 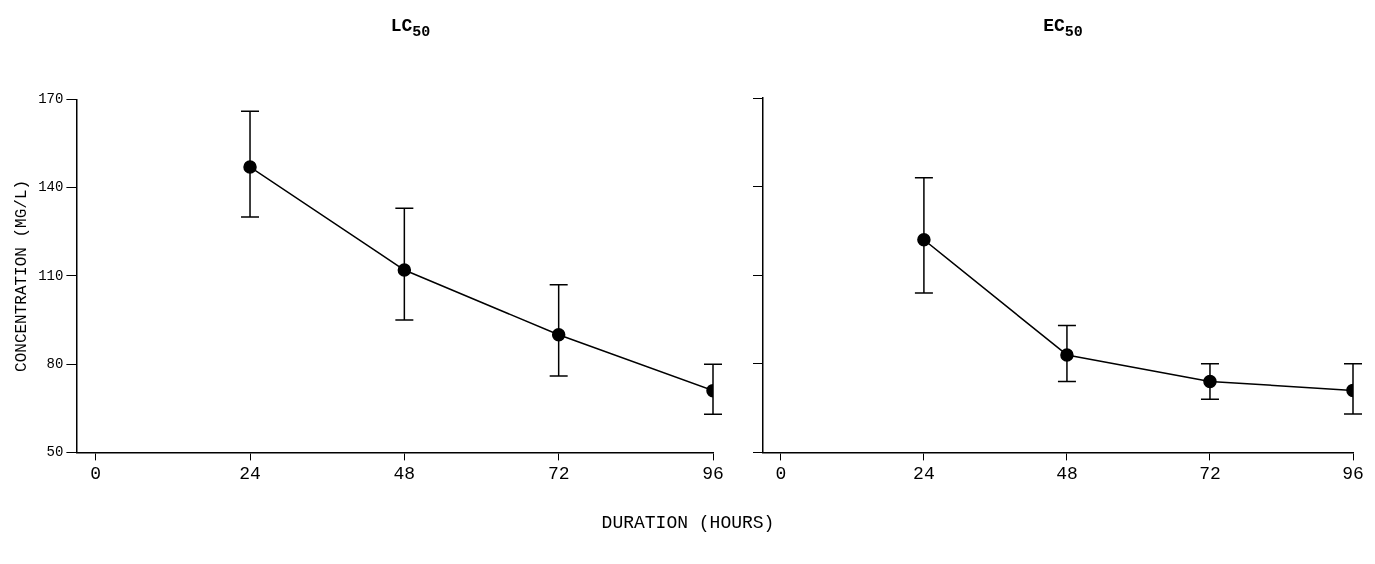 I want to click on y-tick-label: 110, so click(x=51, y=275).